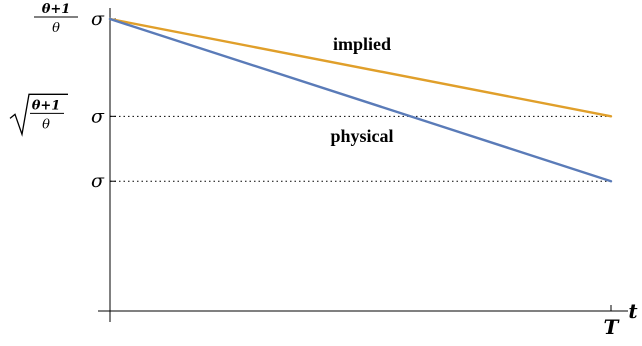  What do you see at coordinates (612, 327) in the screenshot?
I see `x-tick-label-T: T` at bounding box center [612, 327].